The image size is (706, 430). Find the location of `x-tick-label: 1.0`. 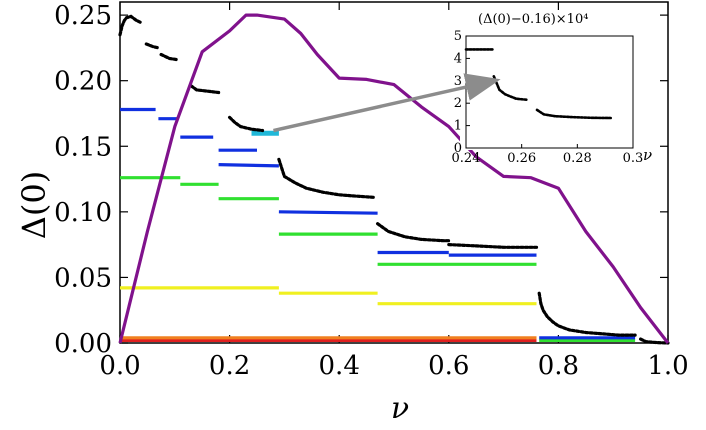

x-tick-label: 1.0 is located at coordinates (667, 366).